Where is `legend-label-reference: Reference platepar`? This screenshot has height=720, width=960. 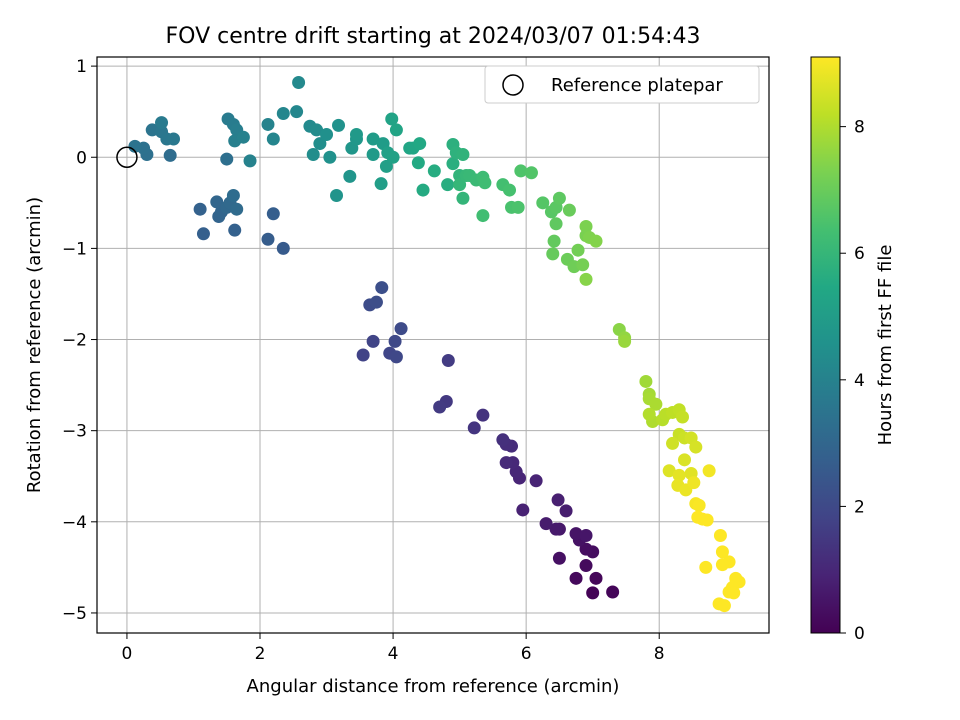
legend-label-reference: Reference platepar is located at coordinates (637, 85).